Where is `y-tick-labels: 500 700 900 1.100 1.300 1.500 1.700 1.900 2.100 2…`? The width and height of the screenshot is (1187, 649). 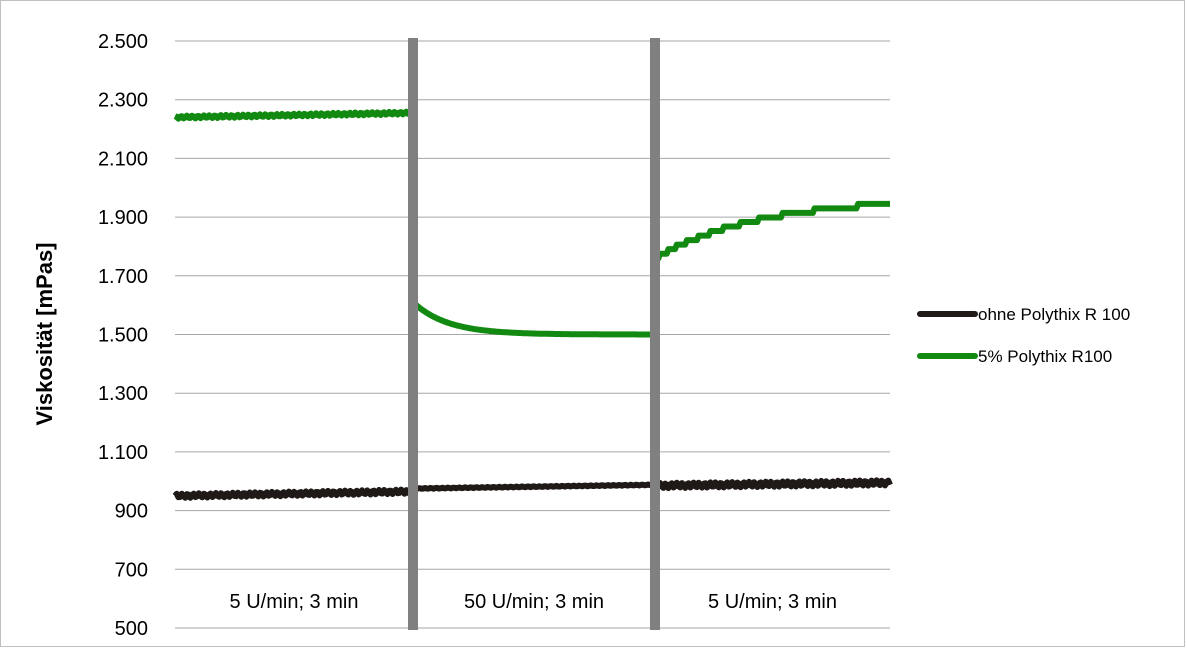 y-tick-labels: 500 700 900 1.100 1.300 1.500 1.700 1.900 2.100 2… is located at coordinates (123, 335).